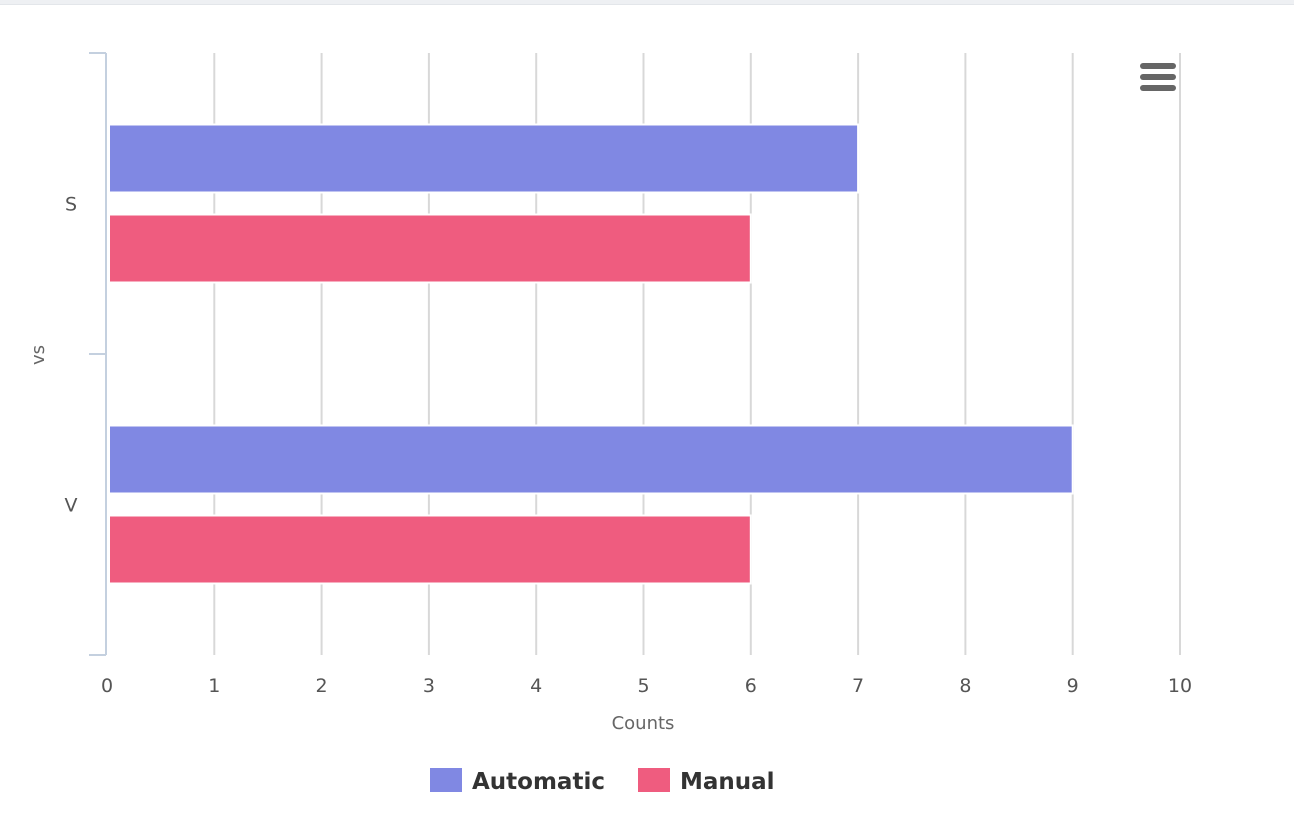 Image resolution: width=1294 pixels, height=836 pixels. I want to click on value-axis-ticks: 0 1 2 3 4 5 6 7 8 9 10, so click(646, 686).